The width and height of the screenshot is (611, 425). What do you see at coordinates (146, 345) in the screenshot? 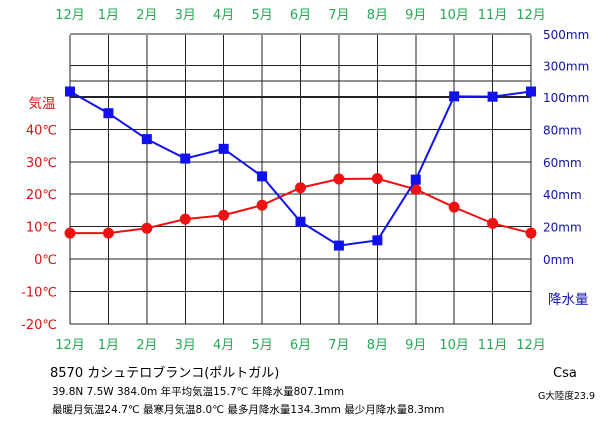
I see `month-label-bottom: 2月` at bounding box center [146, 345].